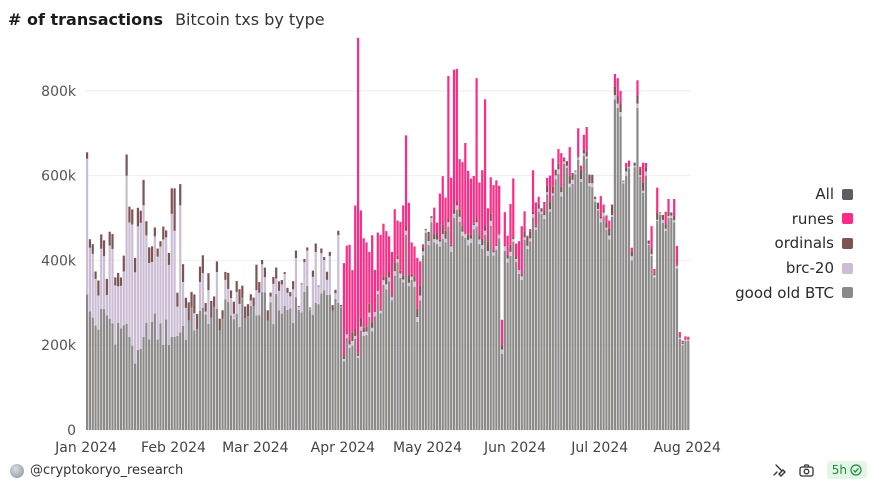 This screenshot has height=495, width=879. I want to click on chart-subtitle: Bitcoin txs by type, so click(250, 19).